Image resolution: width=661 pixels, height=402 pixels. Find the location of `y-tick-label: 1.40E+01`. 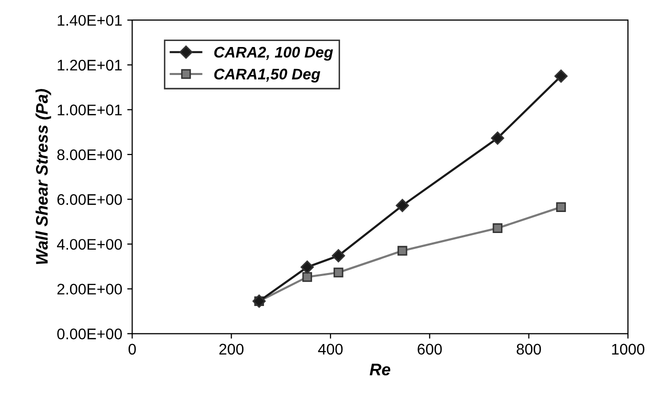

y-tick-label: 1.40E+01 is located at coordinates (90, 20).